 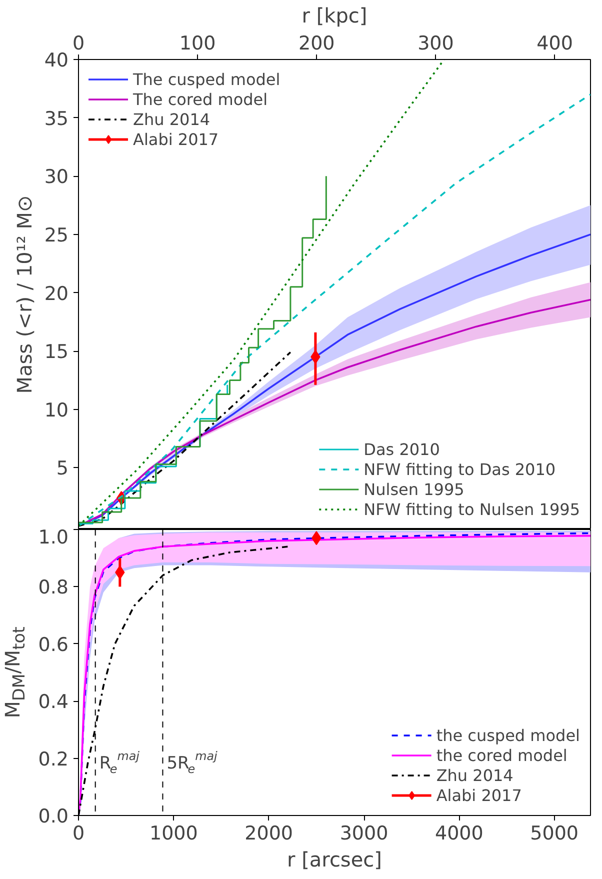 What do you see at coordinates (53, 537) in the screenshot?
I see `y-tick-label: 1.0` at bounding box center [53, 537].